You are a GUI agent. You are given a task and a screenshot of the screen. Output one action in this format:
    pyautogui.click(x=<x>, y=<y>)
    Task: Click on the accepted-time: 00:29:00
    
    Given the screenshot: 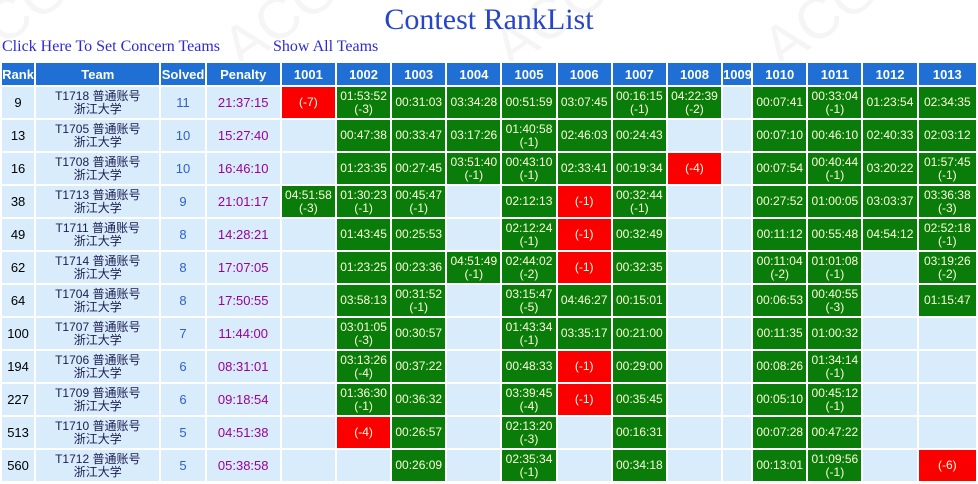 What is the action you would take?
    pyautogui.click(x=639, y=366)
    